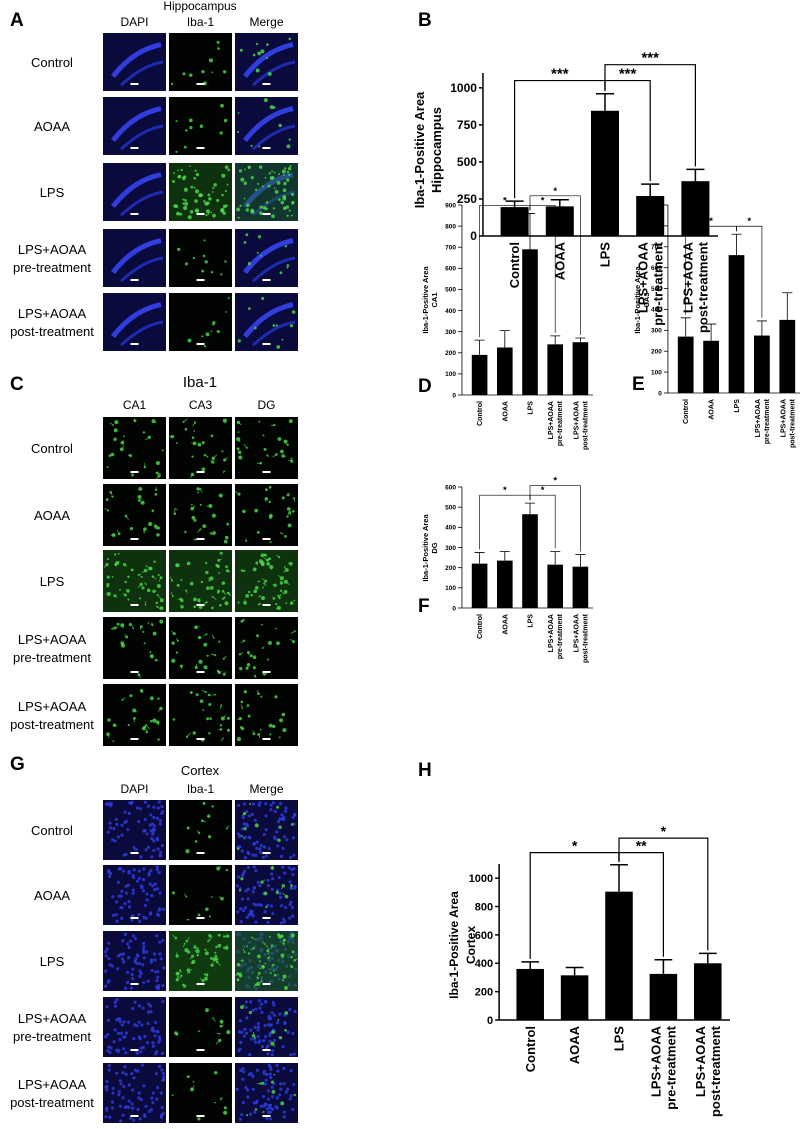 The width and height of the screenshot is (809, 1129). I want to click on y-tick-label: 800, so click(656, 226).